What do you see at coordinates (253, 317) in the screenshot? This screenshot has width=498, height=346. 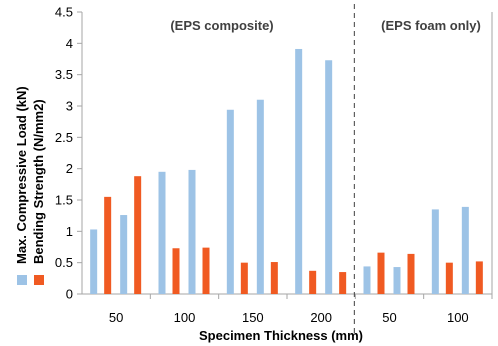 I see `x-tick-label: 150` at bounding box center [253, 317].